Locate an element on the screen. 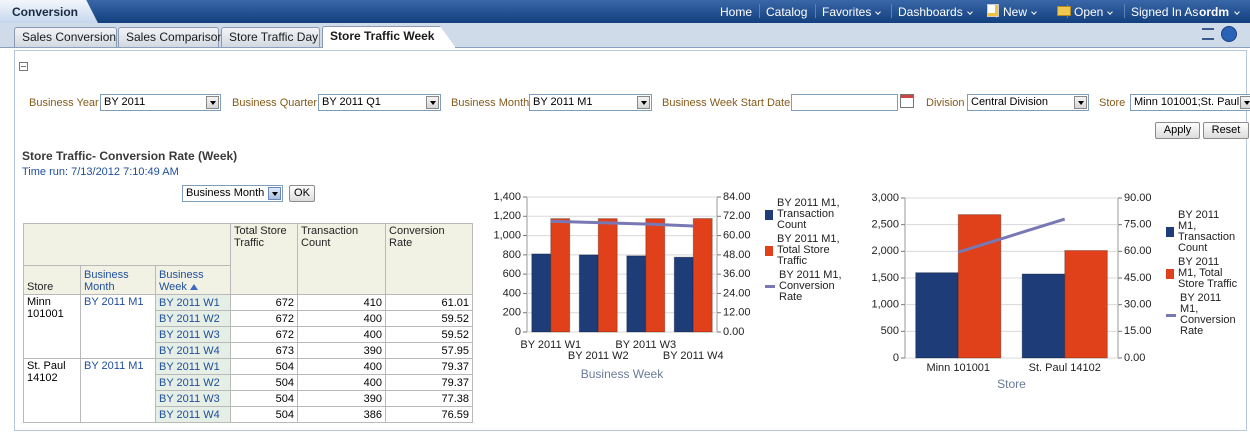  prompt-dropdown: Central Division is located at coordinates (1028, 102).